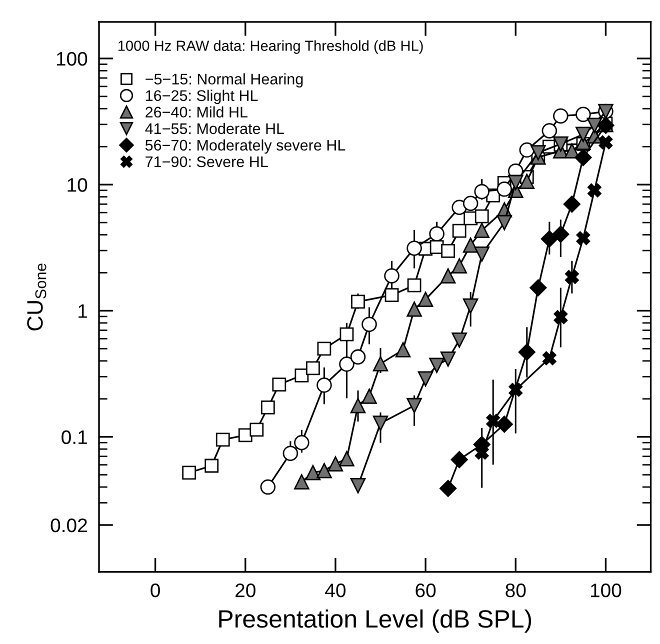  I want to click on y-tick-label: 100, so click(72, 59).